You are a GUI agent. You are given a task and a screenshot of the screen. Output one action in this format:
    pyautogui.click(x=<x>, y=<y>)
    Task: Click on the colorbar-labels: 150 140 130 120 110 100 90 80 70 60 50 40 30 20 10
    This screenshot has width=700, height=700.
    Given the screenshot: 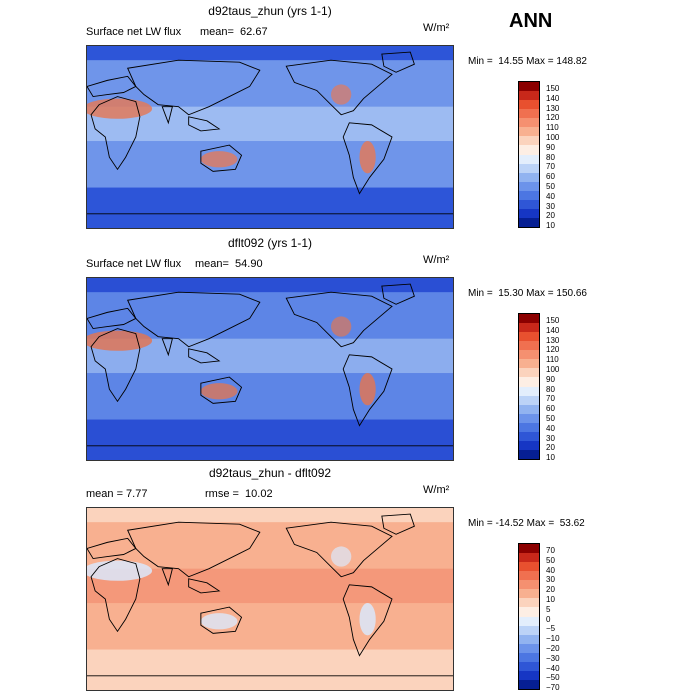 What is the action you would take?
    pyautogui.click(x=552, y=389)
    